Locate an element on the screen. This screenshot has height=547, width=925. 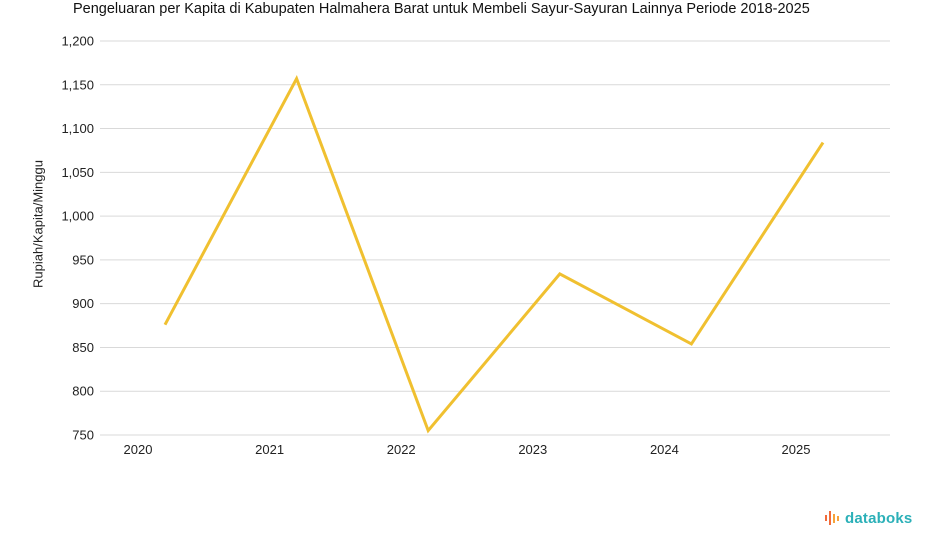
y-tick-label: 800 is located at coordinates (83, 391).